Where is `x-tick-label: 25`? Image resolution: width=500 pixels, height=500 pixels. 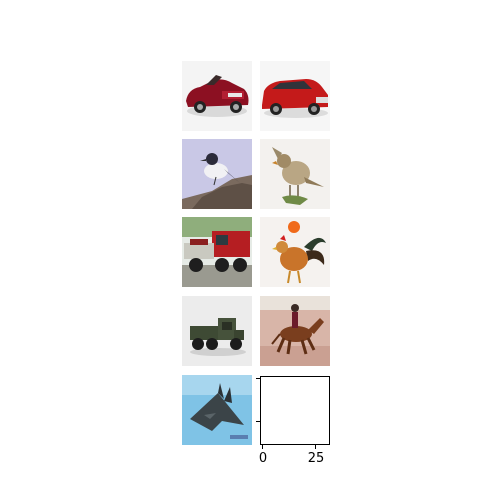 x-tick-label: 25 is located at coordinates (316, 458).